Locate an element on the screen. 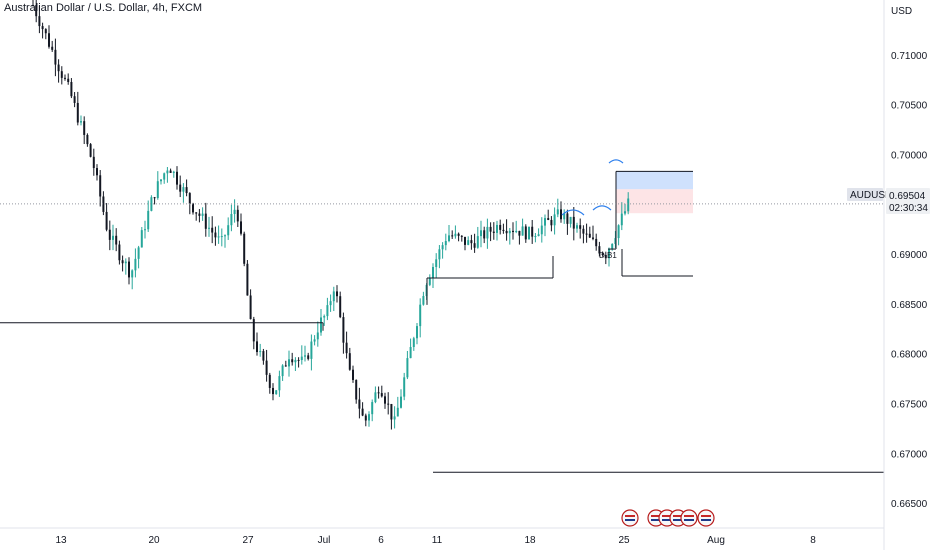  stop-zone is located at coordinates (654, 201).